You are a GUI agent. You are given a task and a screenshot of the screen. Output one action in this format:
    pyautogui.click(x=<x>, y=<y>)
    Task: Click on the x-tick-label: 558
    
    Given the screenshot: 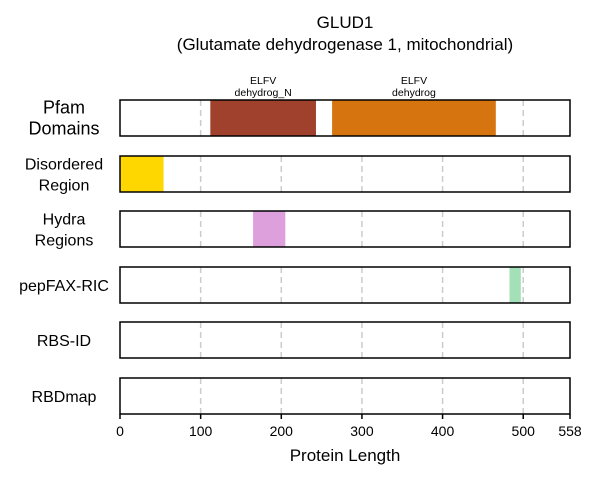 What is the action you would take?
    pyautogui.click(x=570, y=431)
    